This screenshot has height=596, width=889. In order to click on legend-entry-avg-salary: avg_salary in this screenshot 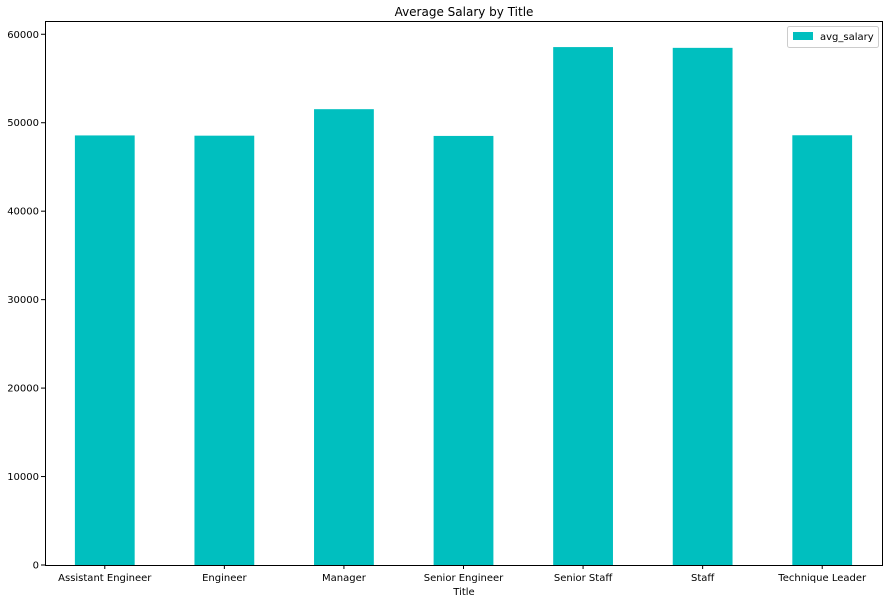, I will do `click(847, 37)`.